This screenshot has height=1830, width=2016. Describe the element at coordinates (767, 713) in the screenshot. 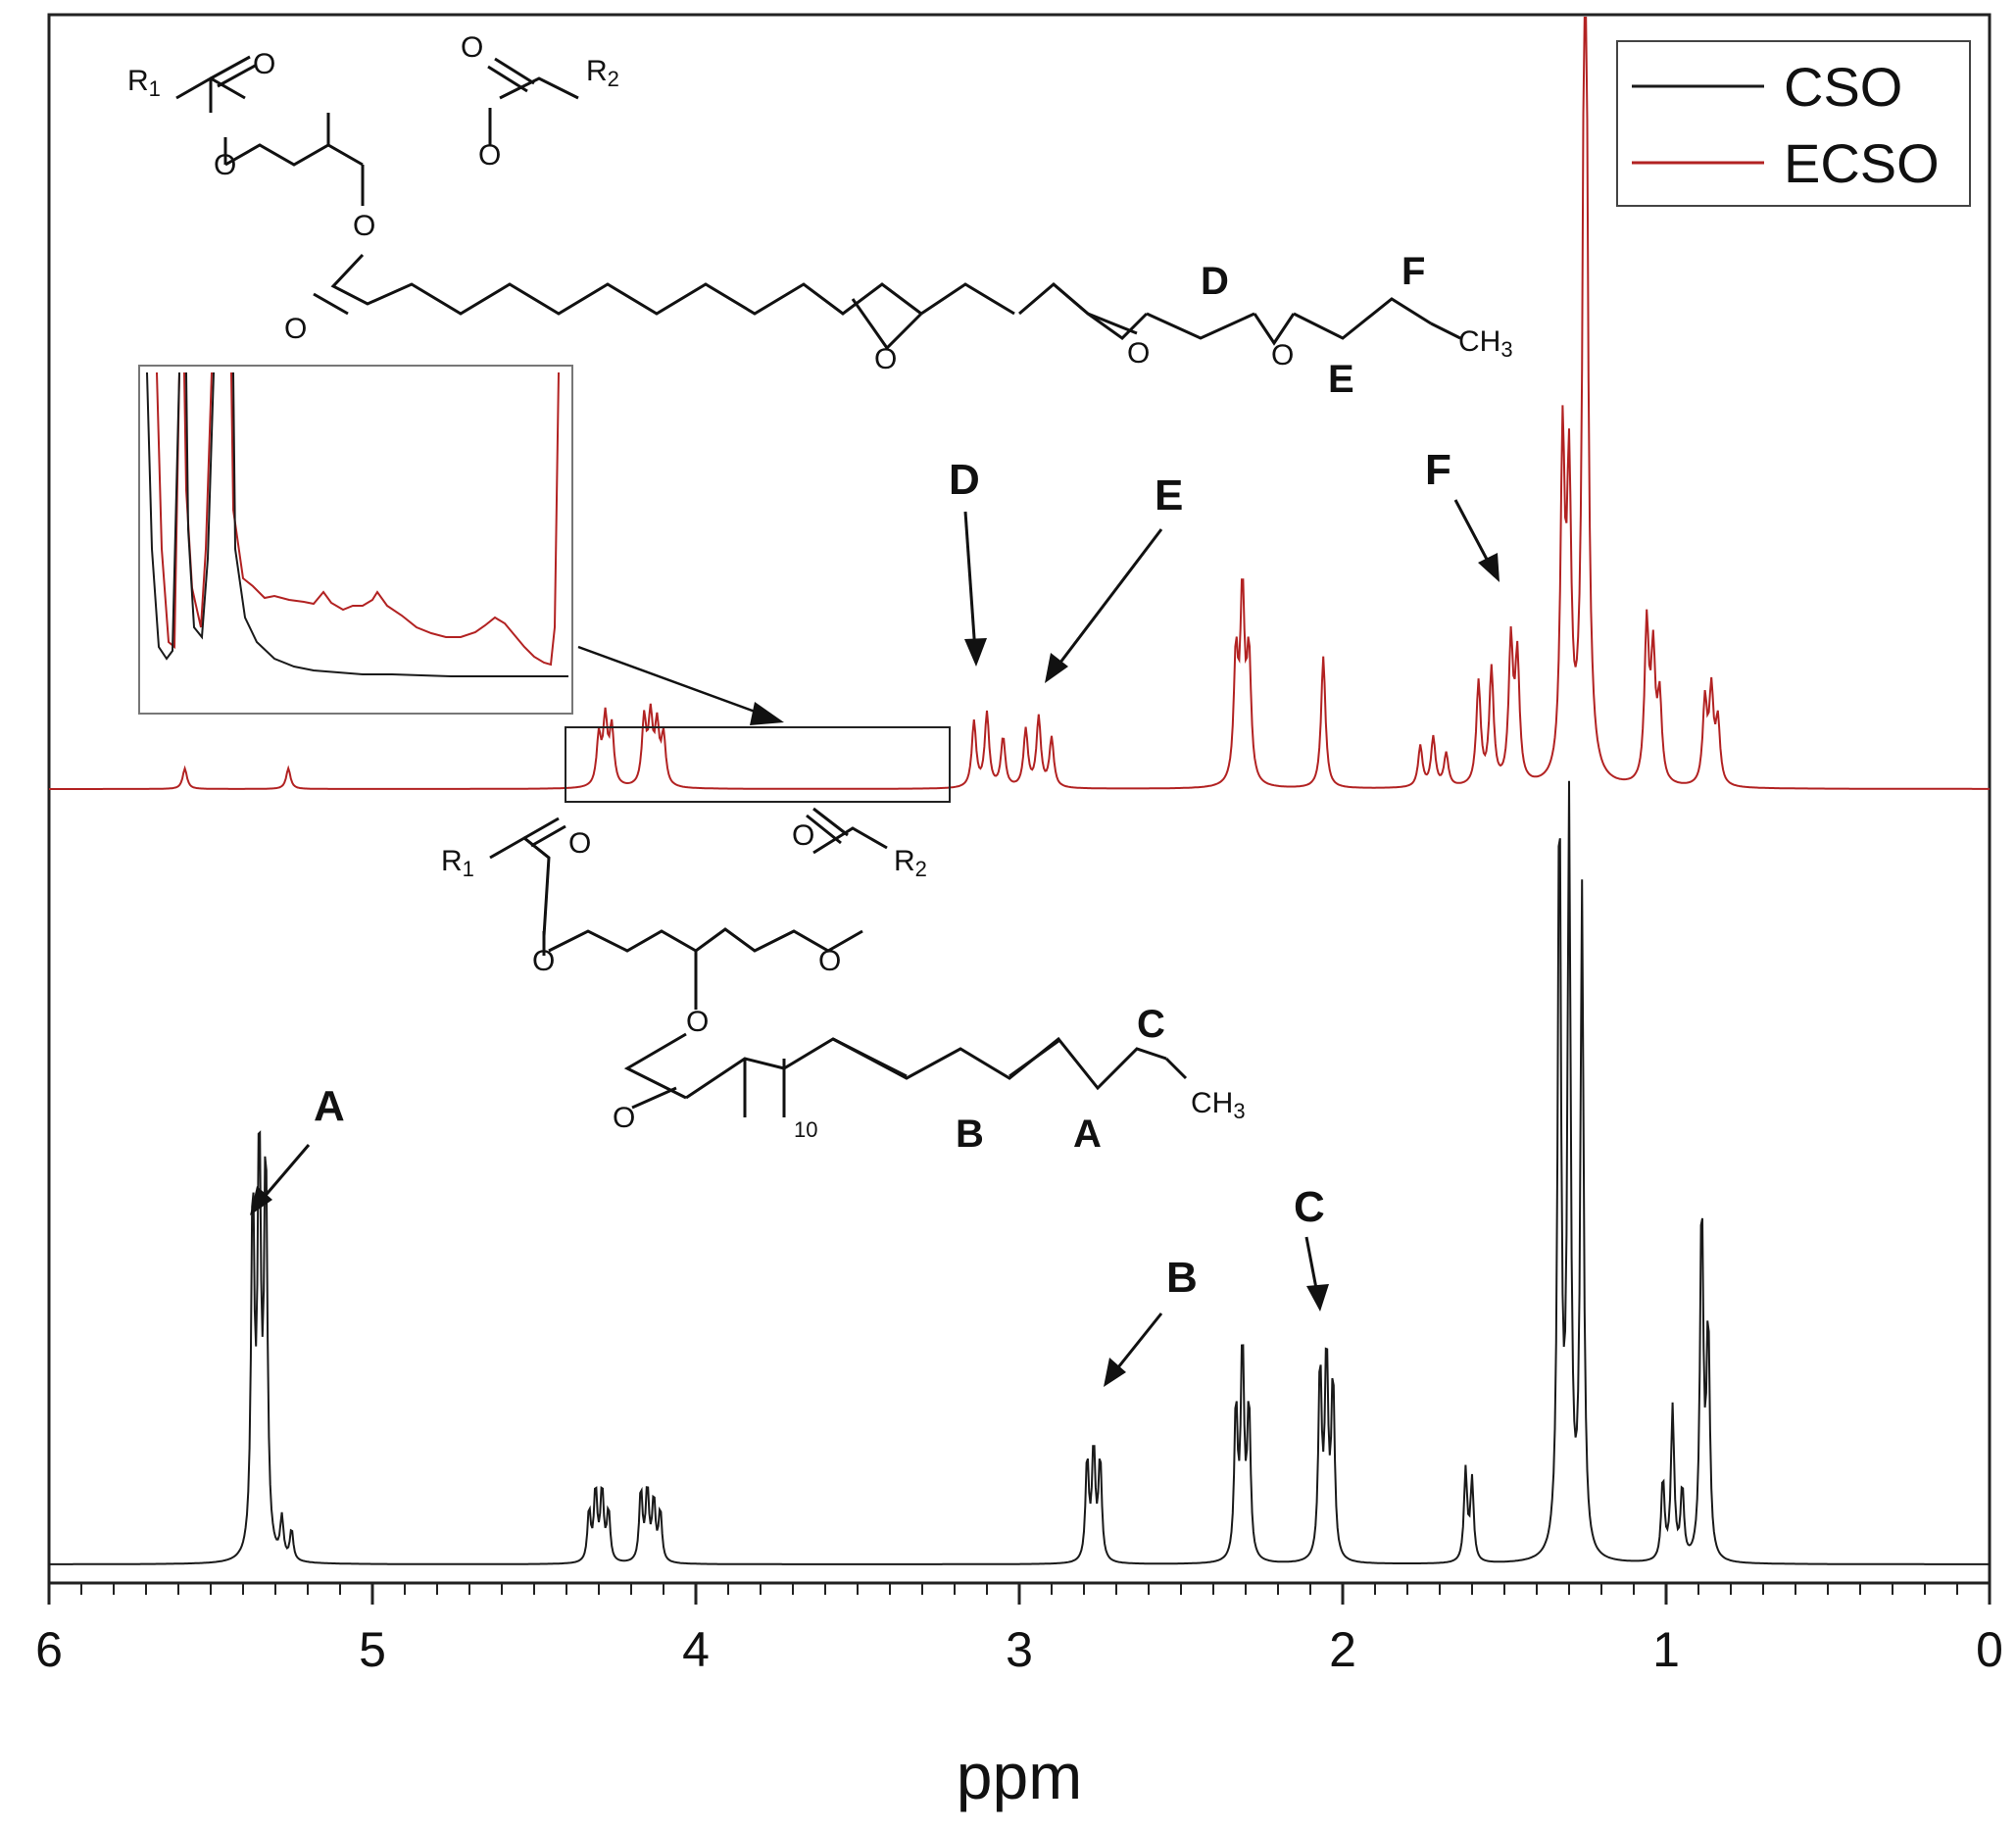

I see `inset-arrow-head` at that location.